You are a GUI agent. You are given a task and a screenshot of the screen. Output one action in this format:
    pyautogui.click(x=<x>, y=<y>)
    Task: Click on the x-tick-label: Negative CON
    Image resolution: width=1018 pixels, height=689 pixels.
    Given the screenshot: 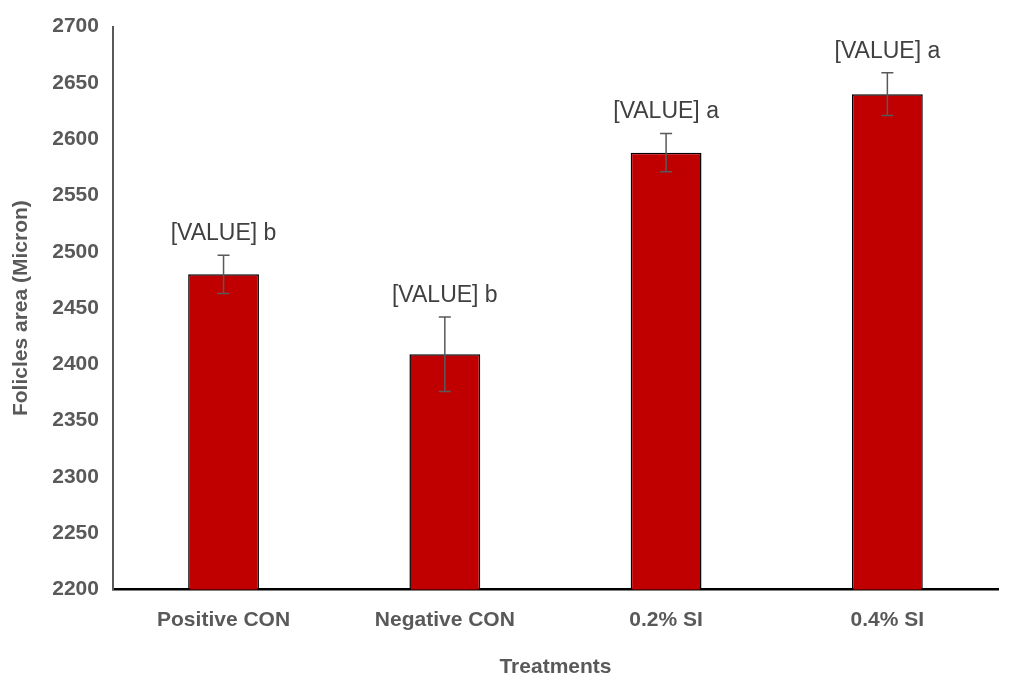 What is the action you would take?
    pyautogui.click(x=444, y=618)
    